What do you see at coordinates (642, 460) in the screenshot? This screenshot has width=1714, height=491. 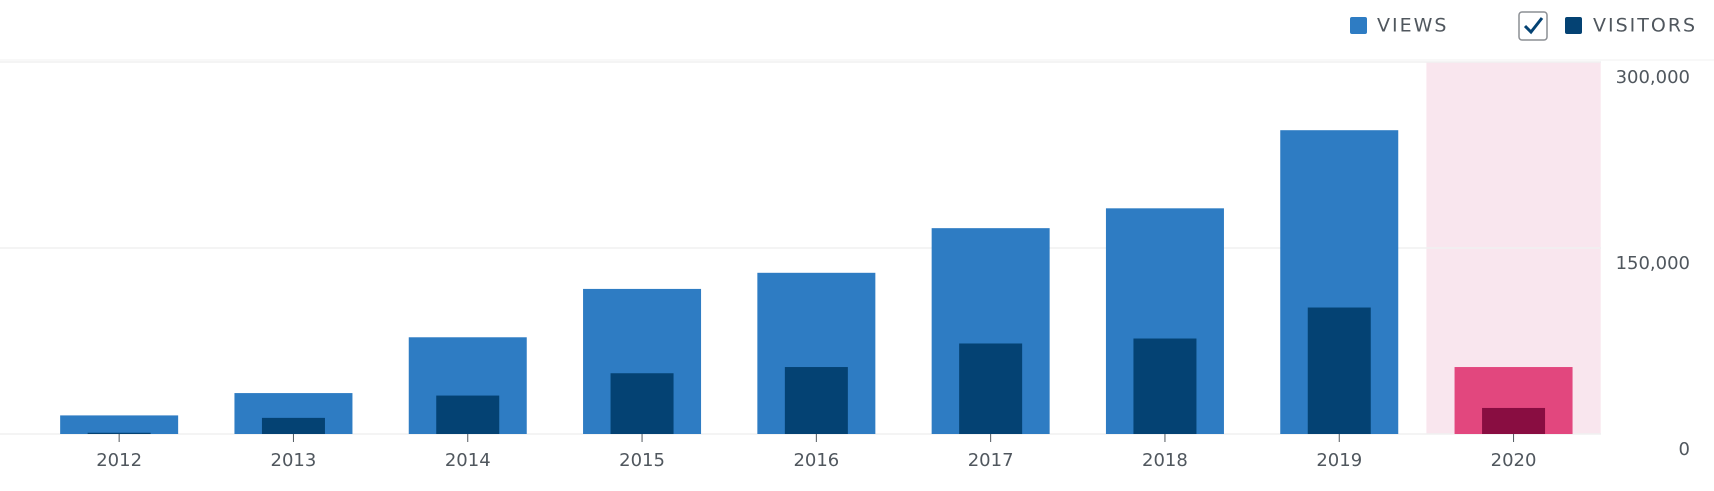 I see `x-tick-label: 2015` at bounding box center [642, 460].